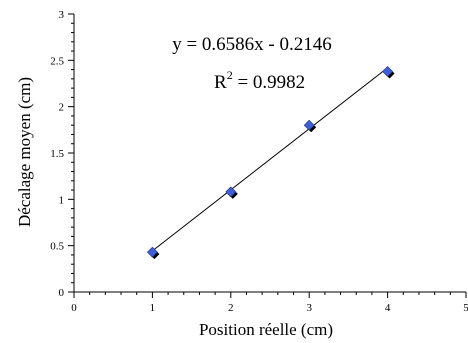  Describe the element at coordinates (57, 61) in the screenshot. I see `y-tick-label: 2.5` at that location.